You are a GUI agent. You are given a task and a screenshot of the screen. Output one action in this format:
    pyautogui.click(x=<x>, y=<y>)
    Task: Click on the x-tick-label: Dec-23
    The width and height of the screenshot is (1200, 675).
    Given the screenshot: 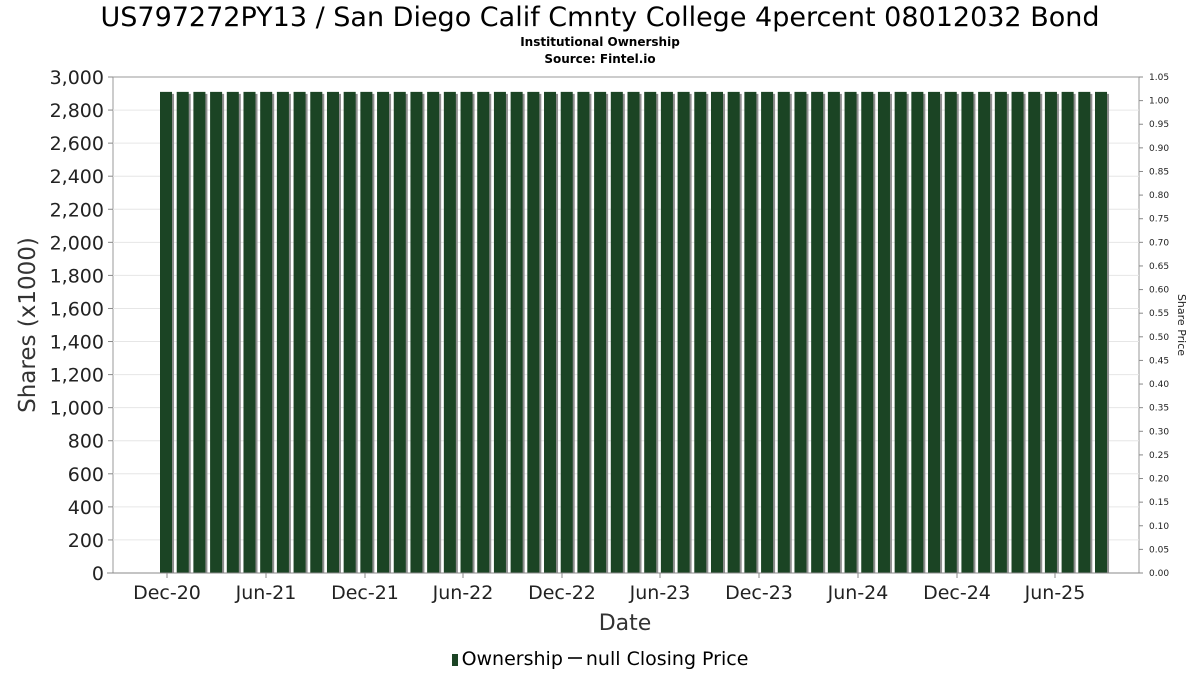 What is the action you would take?
    pyautogui.click(x=759, y=593)
    